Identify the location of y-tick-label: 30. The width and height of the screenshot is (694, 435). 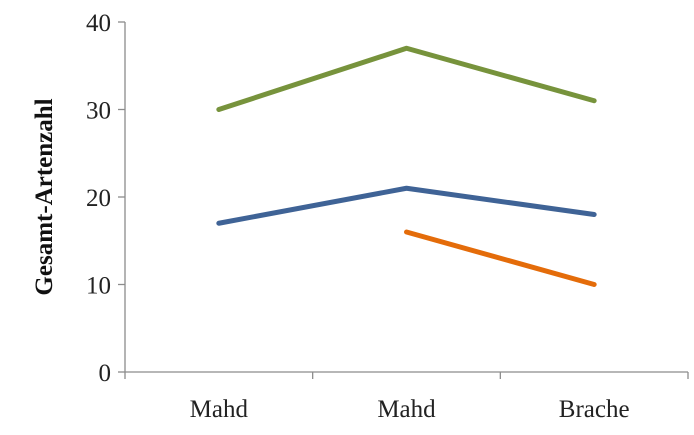
(98, 111).